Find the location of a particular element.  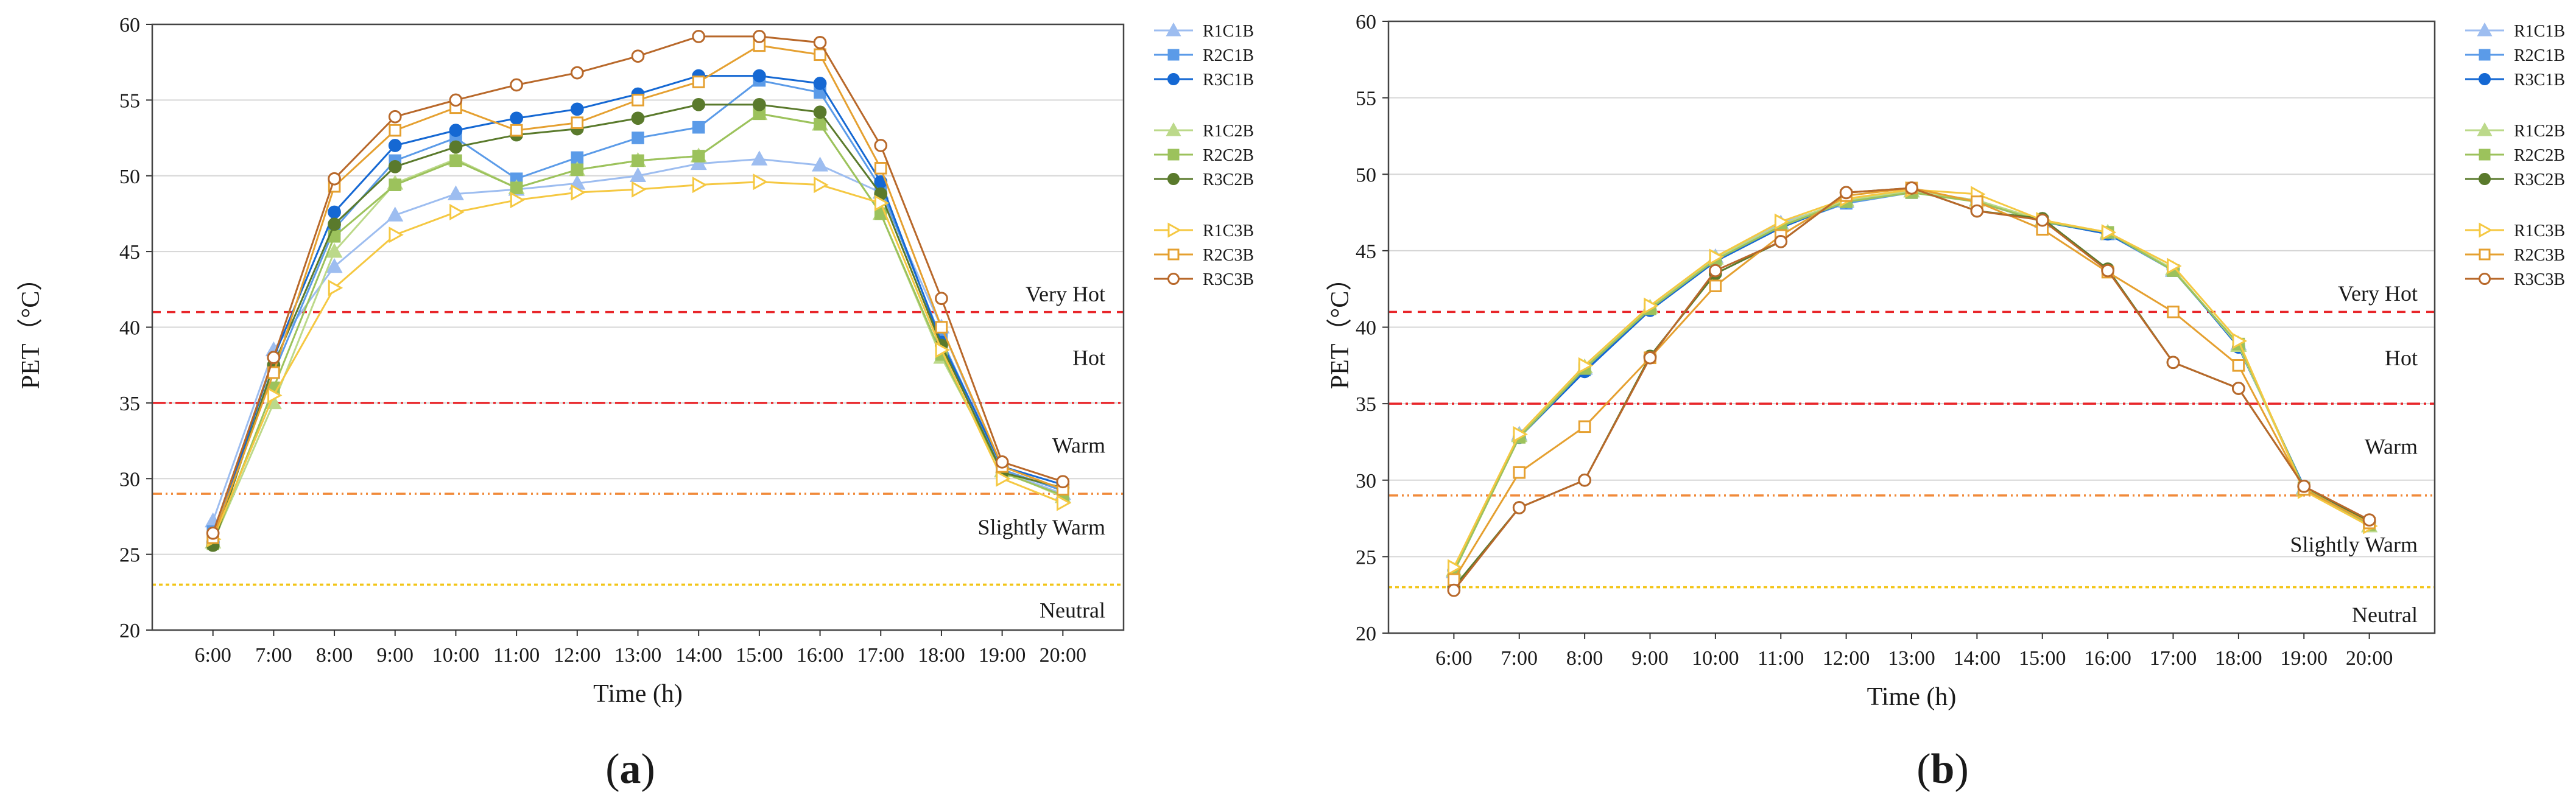

panel-label-letter: a is located at coordinates (630, 769).